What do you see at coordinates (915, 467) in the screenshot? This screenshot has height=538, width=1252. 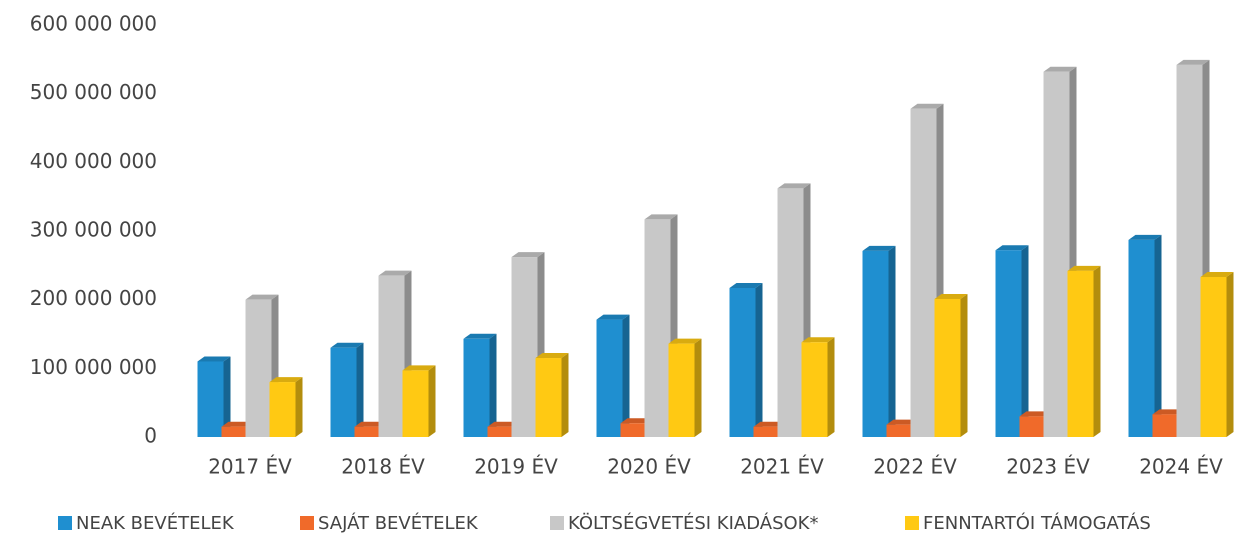 I see `x-tick-label: 2022 ÉV` at bounding box center [915, 467].